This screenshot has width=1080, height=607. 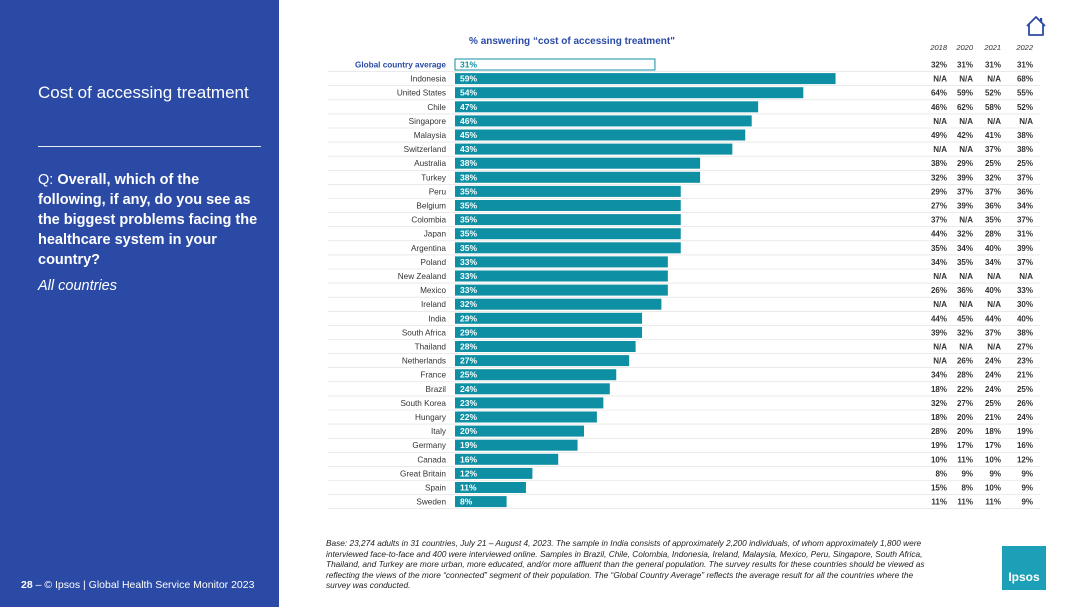 I want to click on table-cell: 15%, so click(x=939, y=488).